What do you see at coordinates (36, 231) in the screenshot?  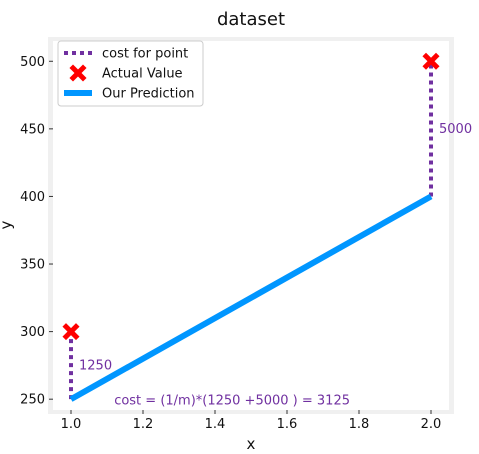 I see `y-ticks: 250 300 350 400 450 500` at bounding box center [36, 231].